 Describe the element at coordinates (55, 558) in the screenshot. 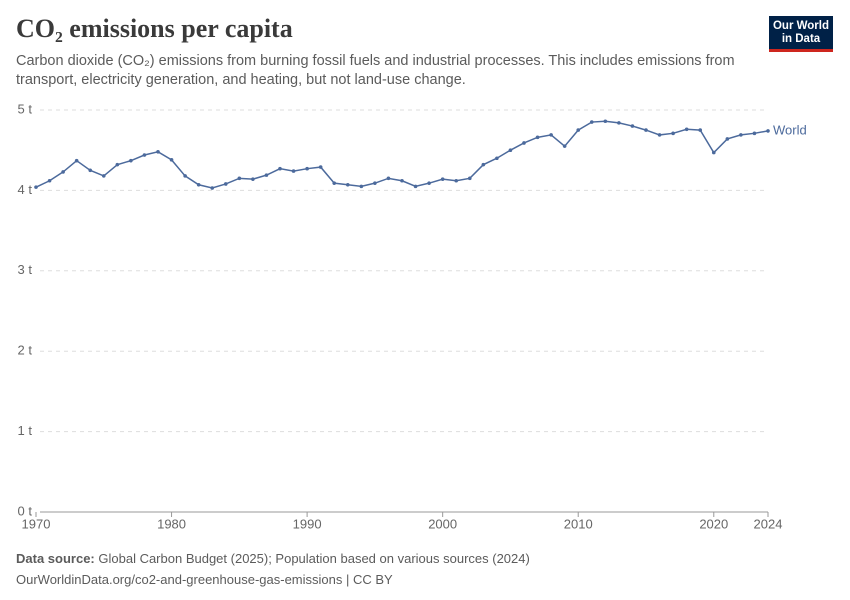

I see `source-label: Data source:` at that location.